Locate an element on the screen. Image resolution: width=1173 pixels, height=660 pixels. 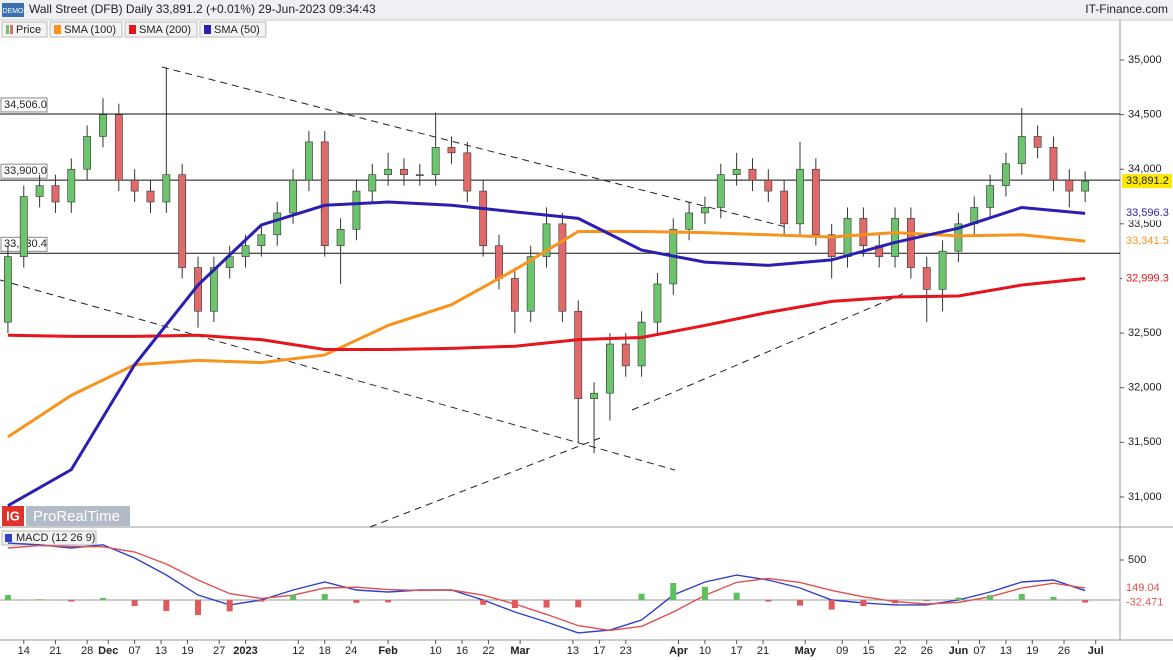
watermark-logo-text: IG is located at coordinates (13, 515).